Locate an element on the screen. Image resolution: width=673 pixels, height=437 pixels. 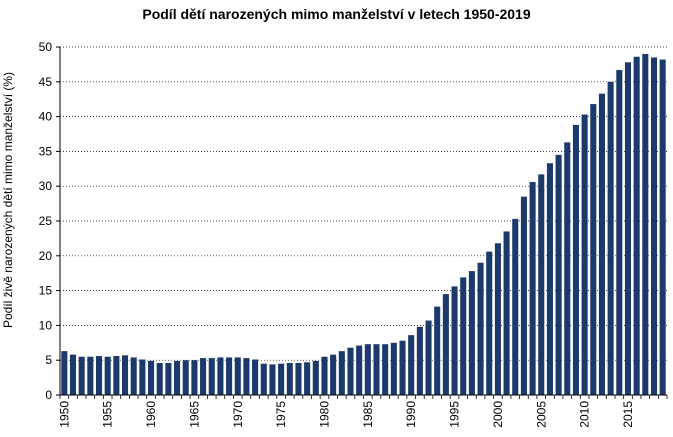
x-tick-label: 1980 is located at coordinates (324, 414).